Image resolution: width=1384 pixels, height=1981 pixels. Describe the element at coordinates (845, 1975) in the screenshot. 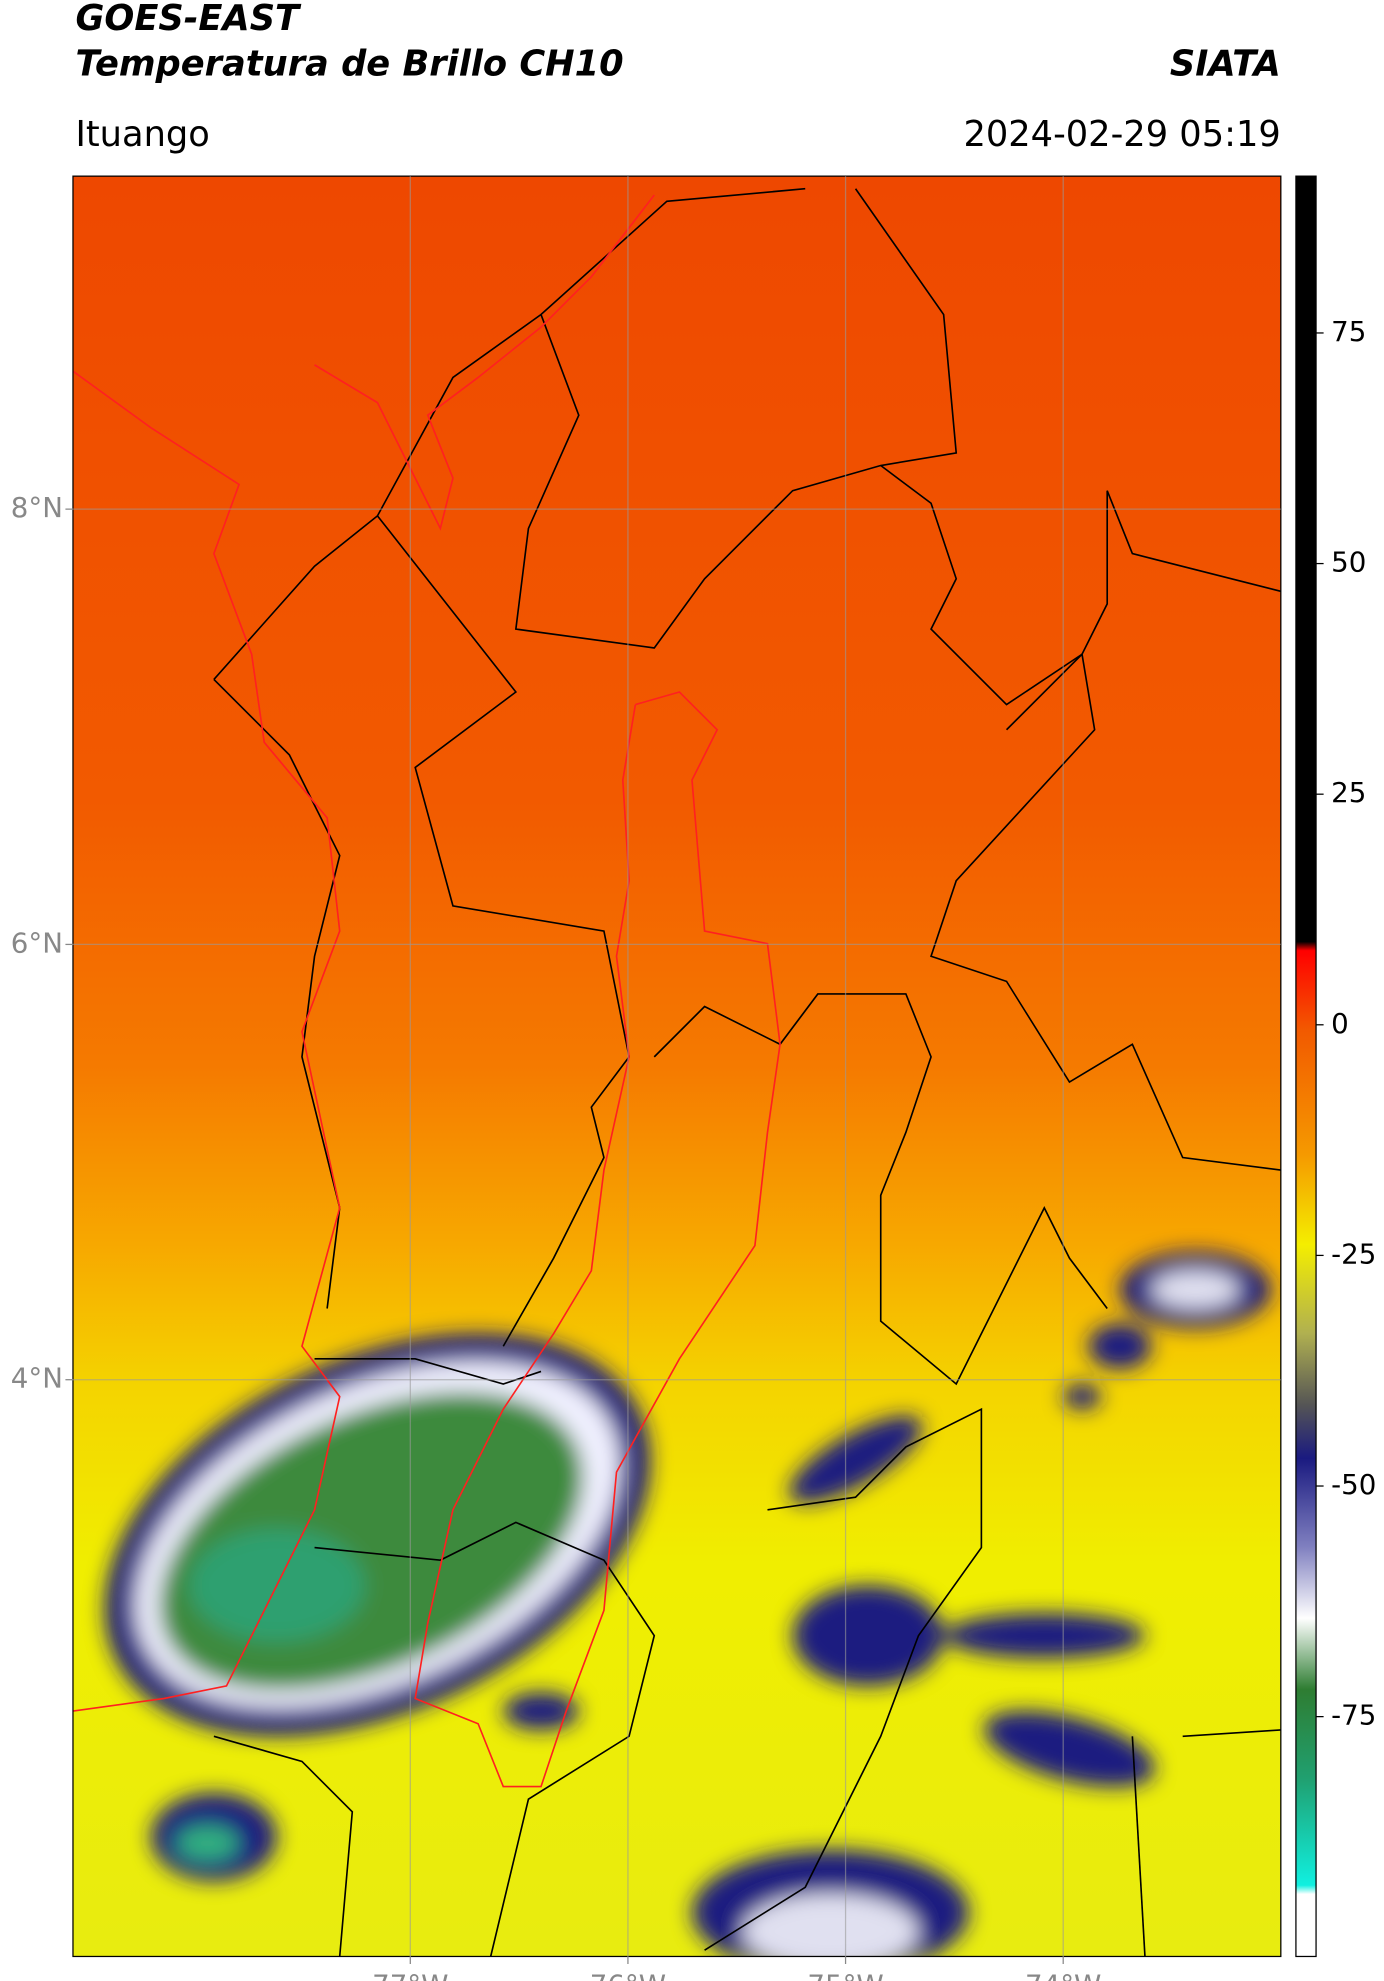

I see `x-tick-label: 75°W` at that location.